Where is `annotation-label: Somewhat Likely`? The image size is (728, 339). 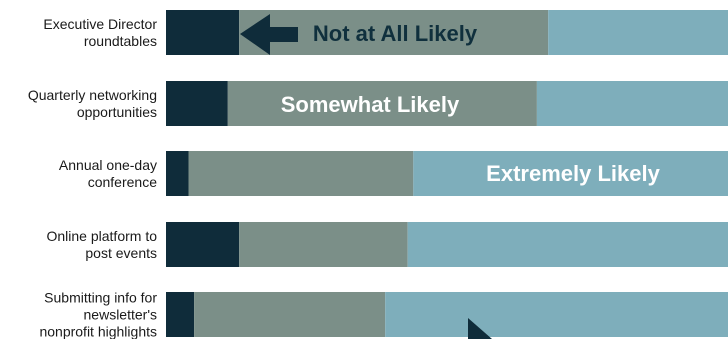 annotation-label: Somewhat Likely is located at coordinates (370, 104).